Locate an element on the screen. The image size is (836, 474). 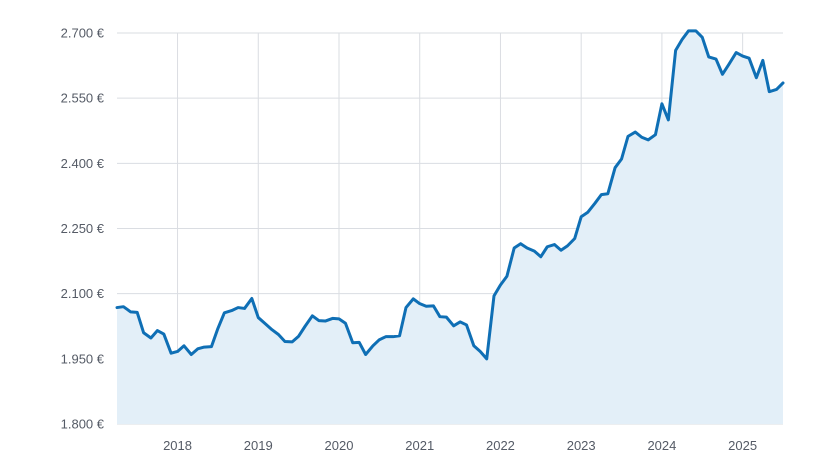
y-tick-label: 2.550 € is located at coordinates (83, 98).